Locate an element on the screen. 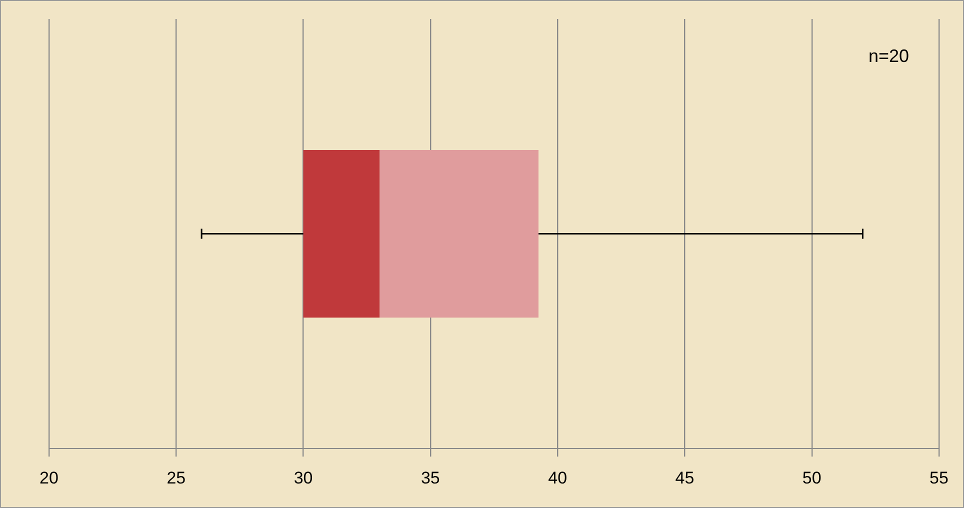  x-tick-label: 30 is located at coordinates (303, 478).